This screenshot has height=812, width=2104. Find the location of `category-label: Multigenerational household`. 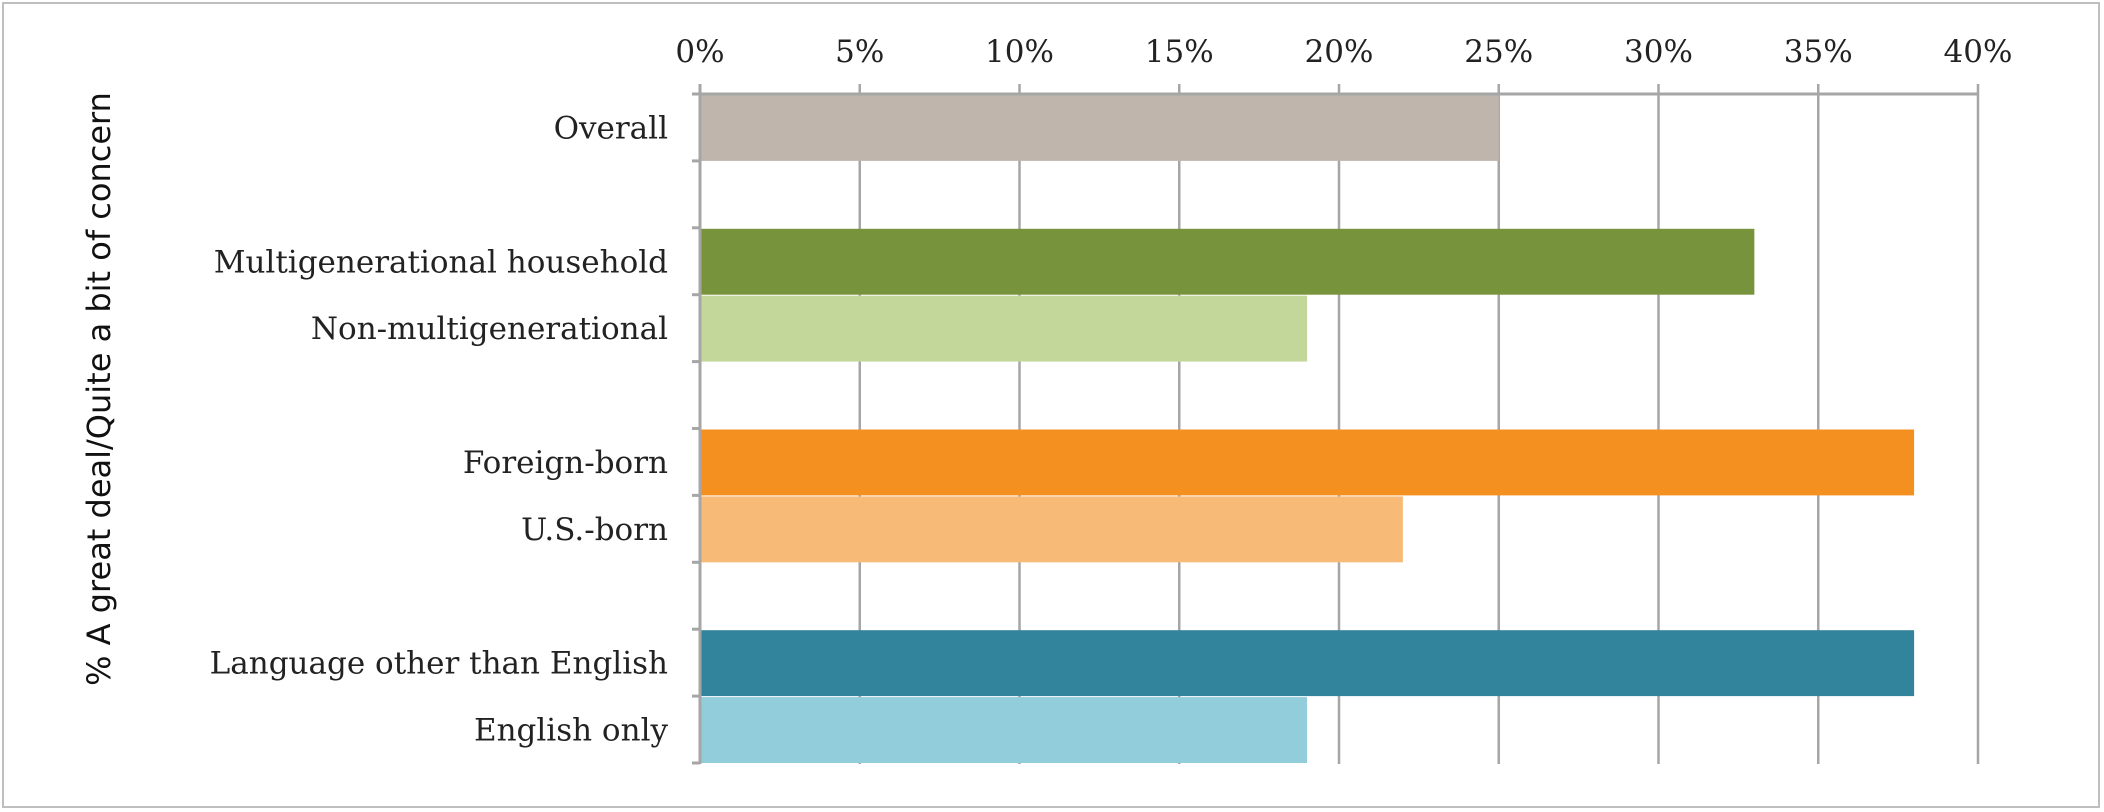

category-label: Multigenerational household is located at coordinates (441, 262).